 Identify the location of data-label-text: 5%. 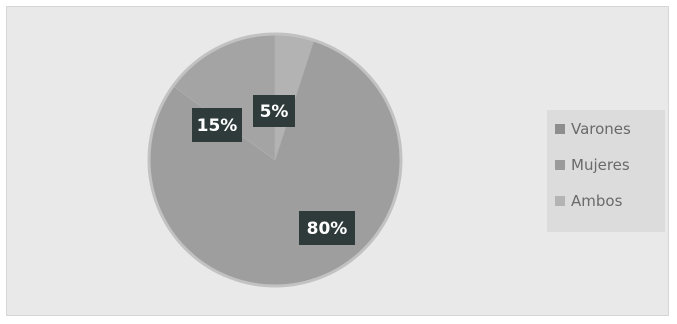
(274, 112).